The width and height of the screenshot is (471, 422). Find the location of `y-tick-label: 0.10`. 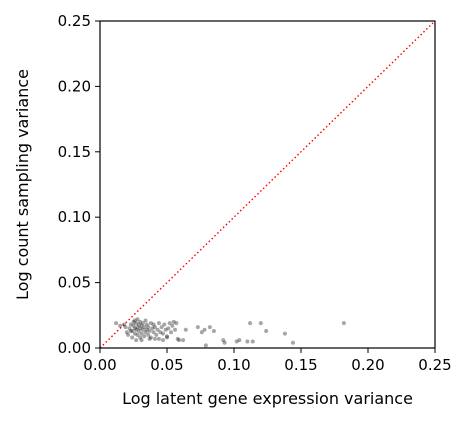

y-tick-label: 0.10 is located at coordinates (74, 217).